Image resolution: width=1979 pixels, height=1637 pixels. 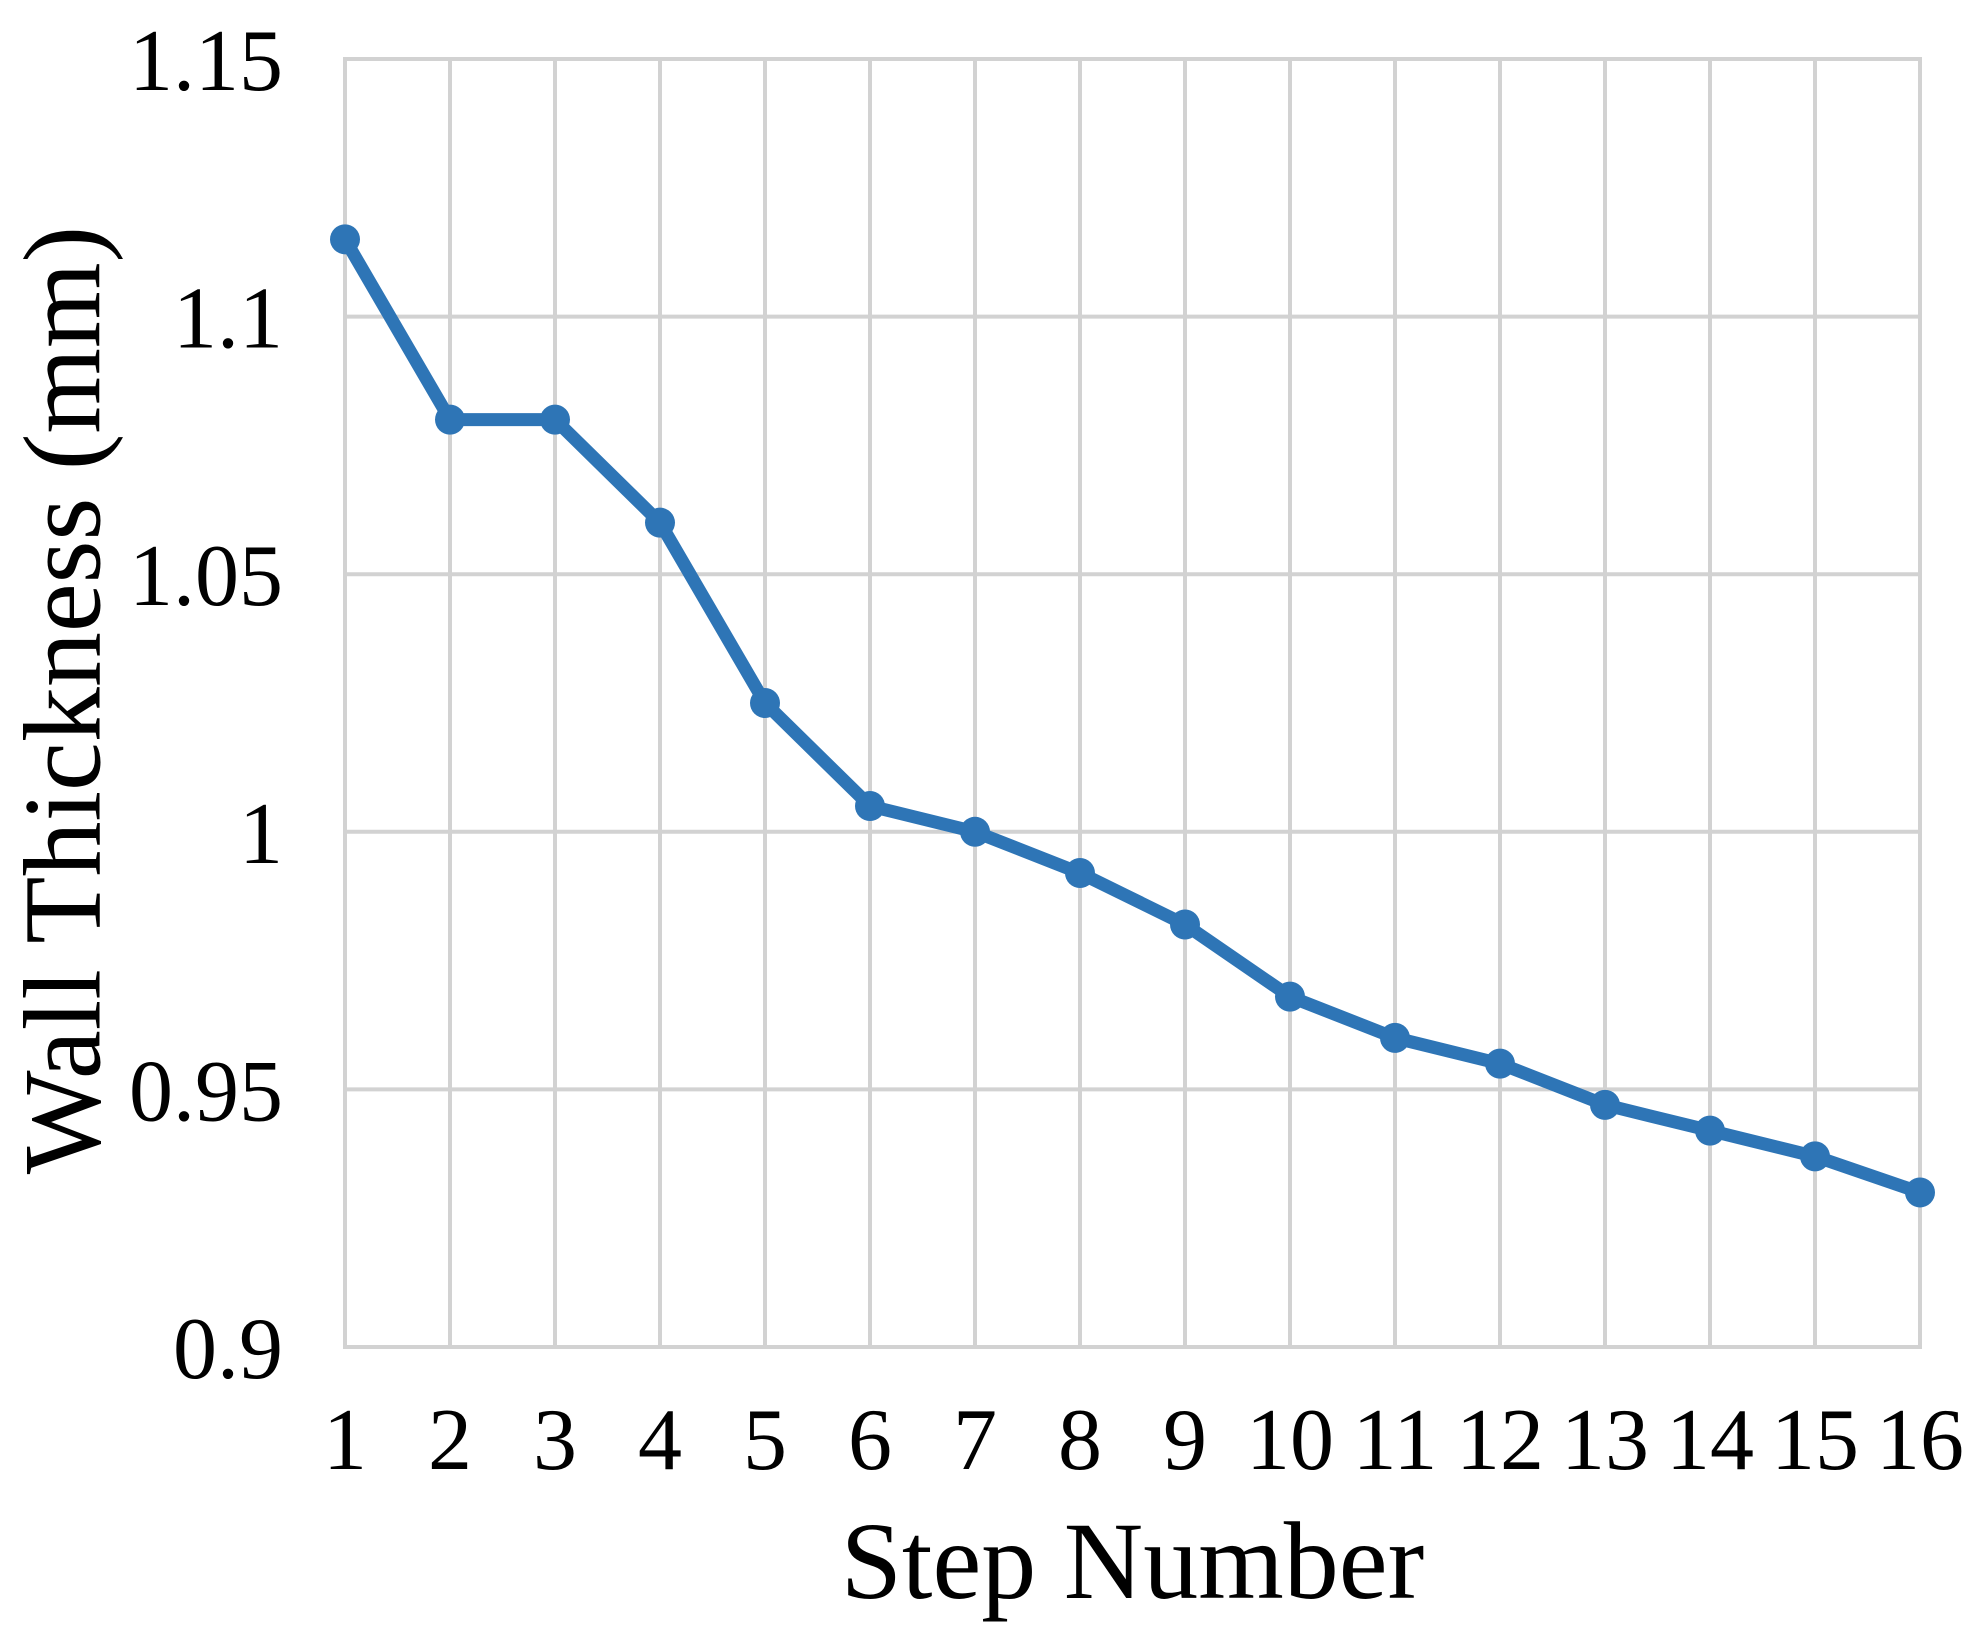 What do you see at coordinates (1605, 1440) in the screenshot?
I see `x-tick-label: 13` at bounding box center [1605, 1440].